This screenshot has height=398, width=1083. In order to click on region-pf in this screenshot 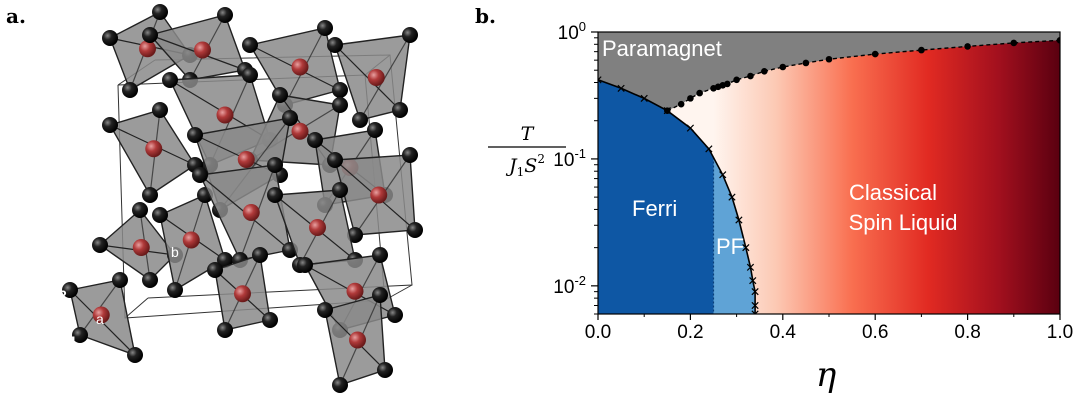, I will do `click(734, 235)`.